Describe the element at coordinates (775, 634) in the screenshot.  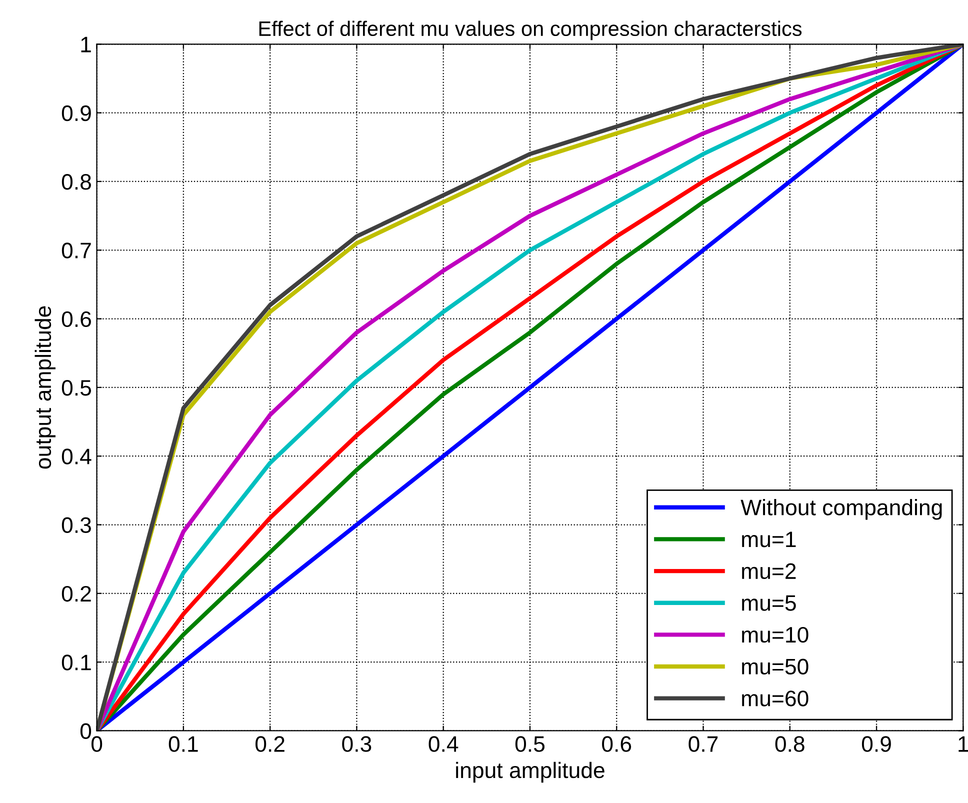
I see `legend-label: mu=10` at that location.